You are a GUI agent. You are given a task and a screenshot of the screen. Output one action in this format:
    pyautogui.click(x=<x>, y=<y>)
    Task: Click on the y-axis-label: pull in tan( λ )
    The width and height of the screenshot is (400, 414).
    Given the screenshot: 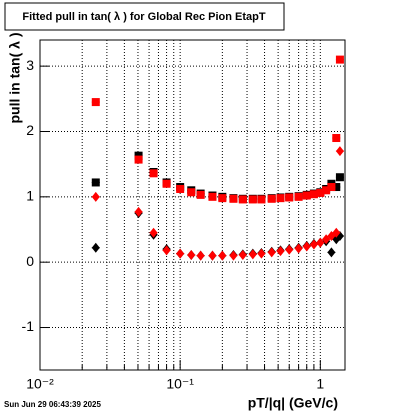 What is the action you would take?
    pyautogui.click(x=15, y=78)
    